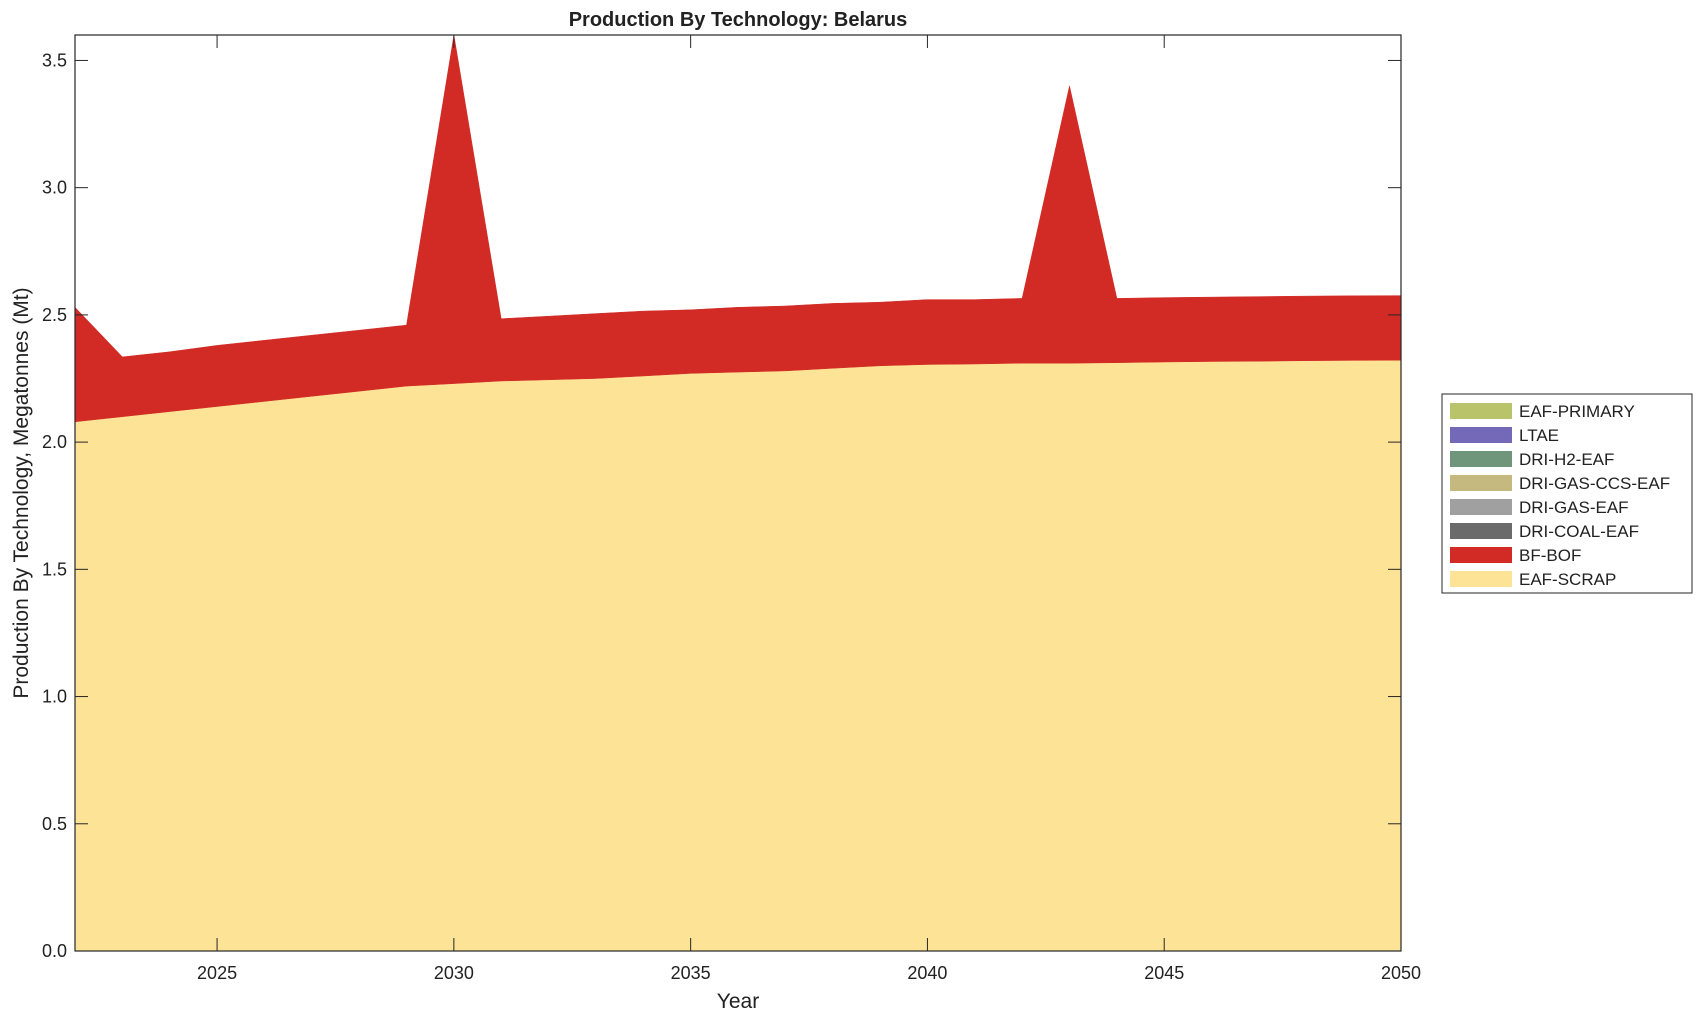 Image resolution: width=1703 pixels, height=1025 pixels. What do you see at coordinates (1579, 531) in the screenshot?
I see `legend-label: DRI-COAL-EAF` at bounding box center [1579, 531].